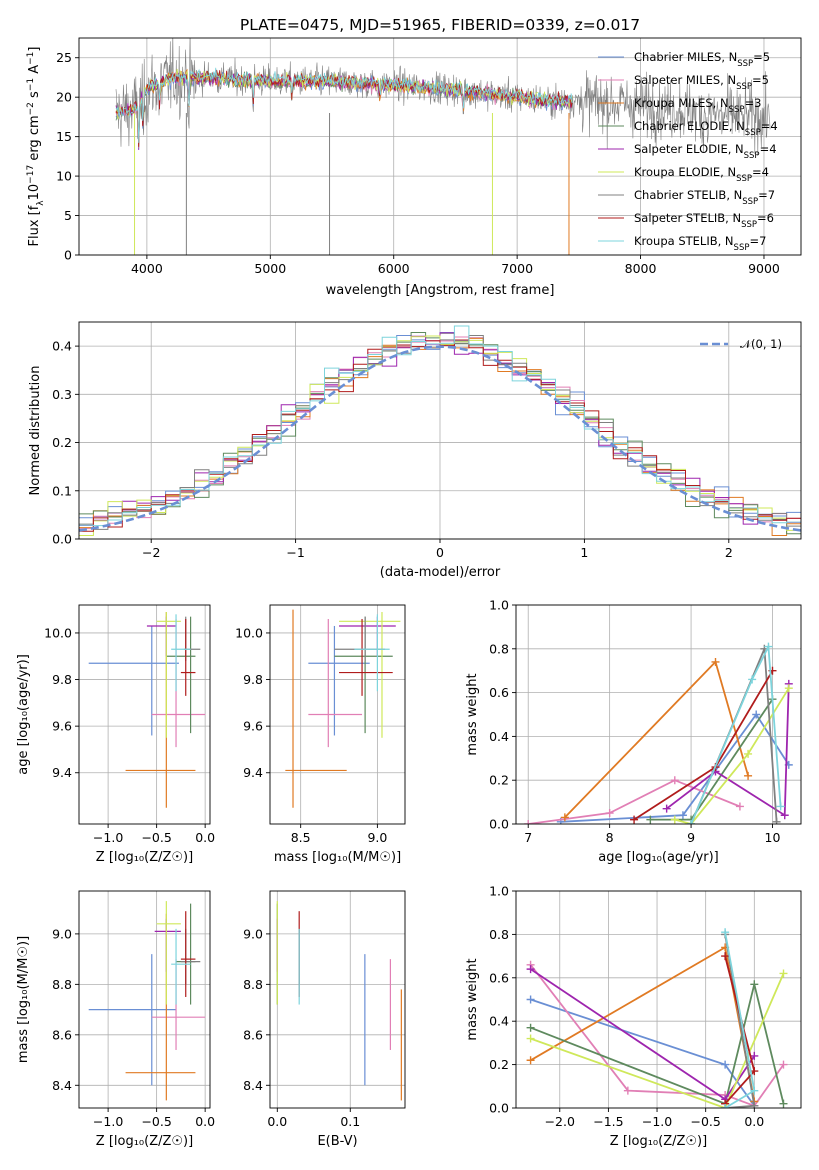 This screenshot has height=1170, width=819. I want to click on tick-label-x: 6000, so click(394, 268).